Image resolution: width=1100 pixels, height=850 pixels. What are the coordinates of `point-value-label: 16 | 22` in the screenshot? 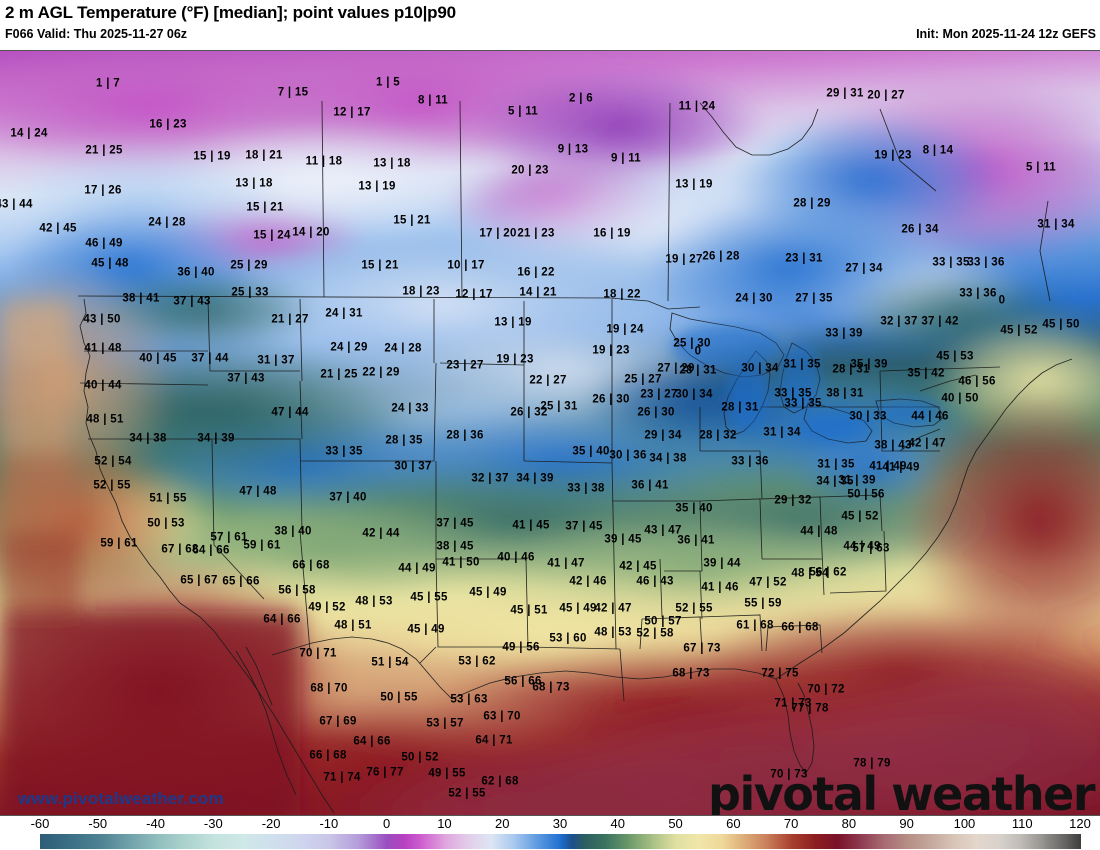 It's located at (536, 272).